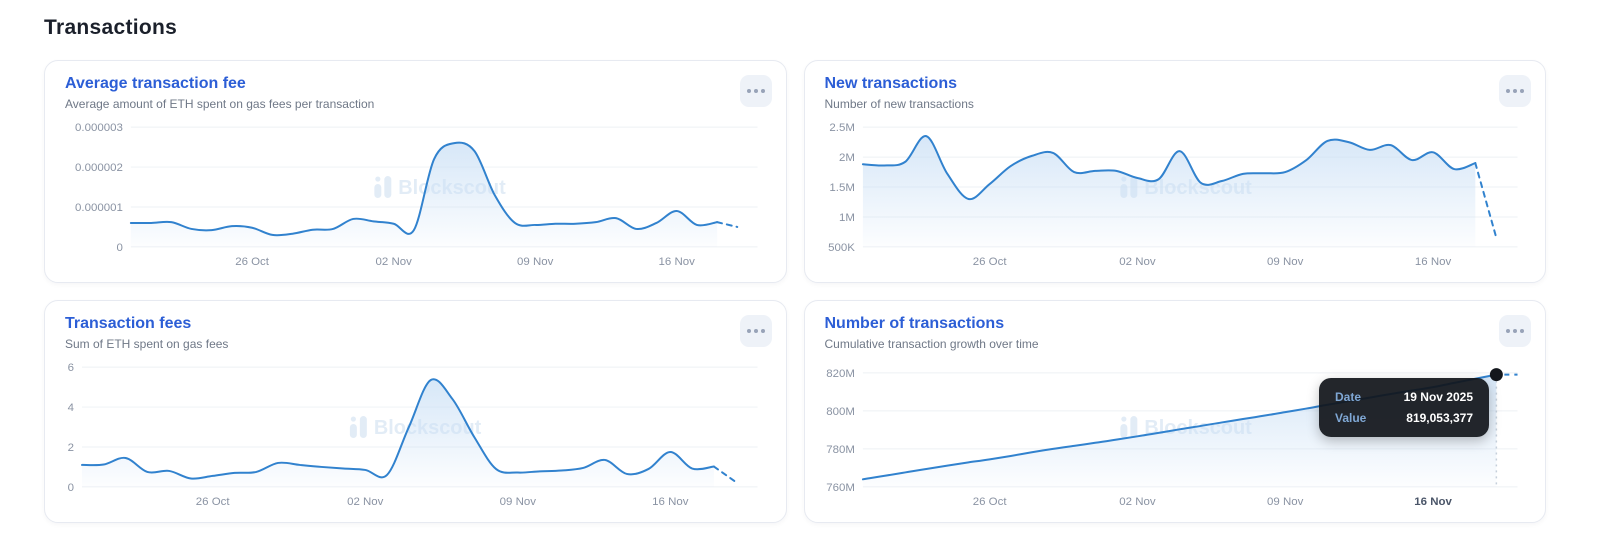  I want to click on tooltip-date-row: Date 19 Nov 2025, so click(1404, 397).